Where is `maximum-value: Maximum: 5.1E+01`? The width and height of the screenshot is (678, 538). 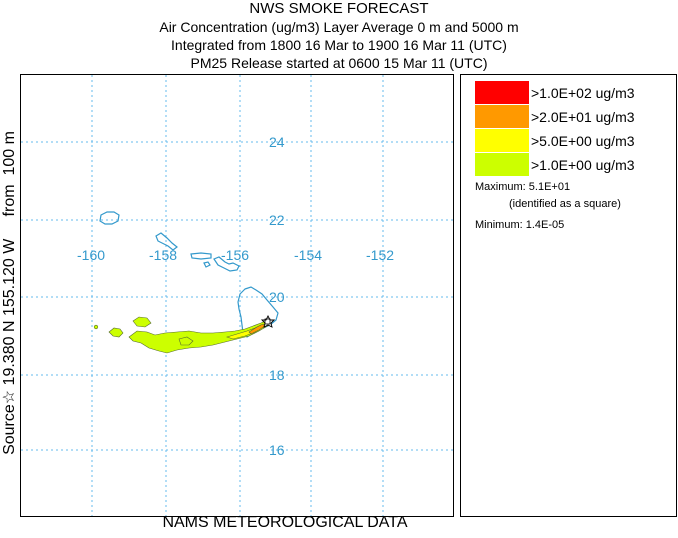 maximum-value: Maximum: 5.1E+01 is located at coordinates (523, 187).